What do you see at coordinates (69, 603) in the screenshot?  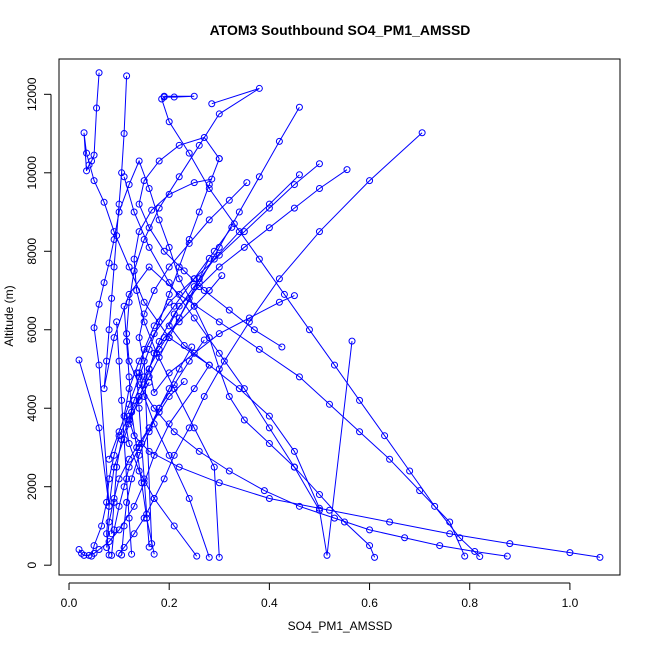 I see `x-tick-label: 0.0` at bounding box center [69, 603].